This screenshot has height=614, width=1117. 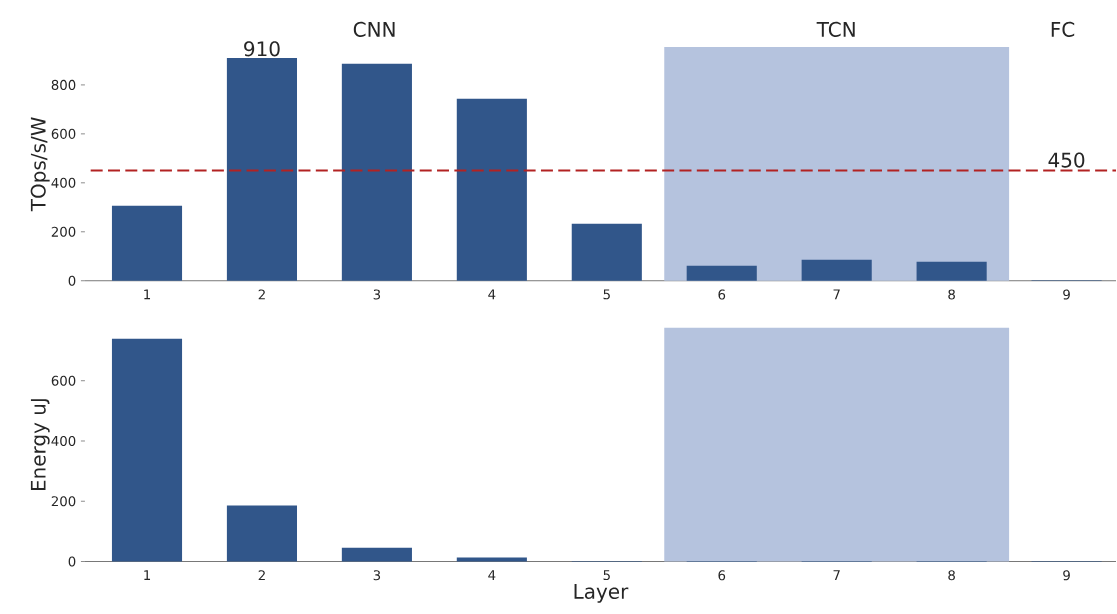 I want to click on x-axis-title: Layer, so click(x=601, y=593).